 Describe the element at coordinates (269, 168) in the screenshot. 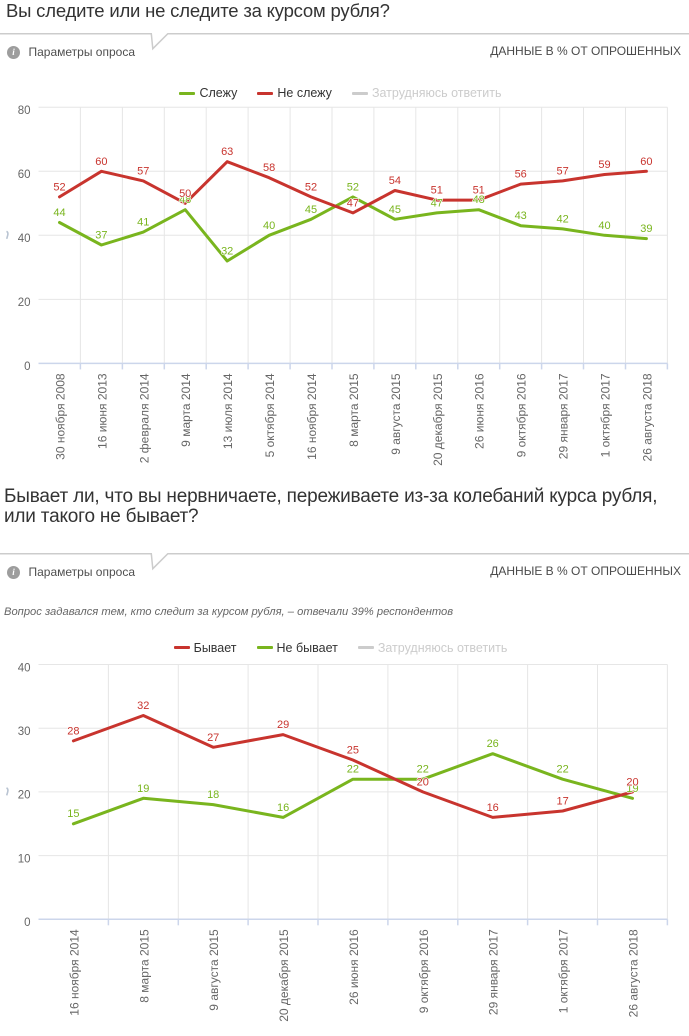

I see `svg-text: 58` at that location.